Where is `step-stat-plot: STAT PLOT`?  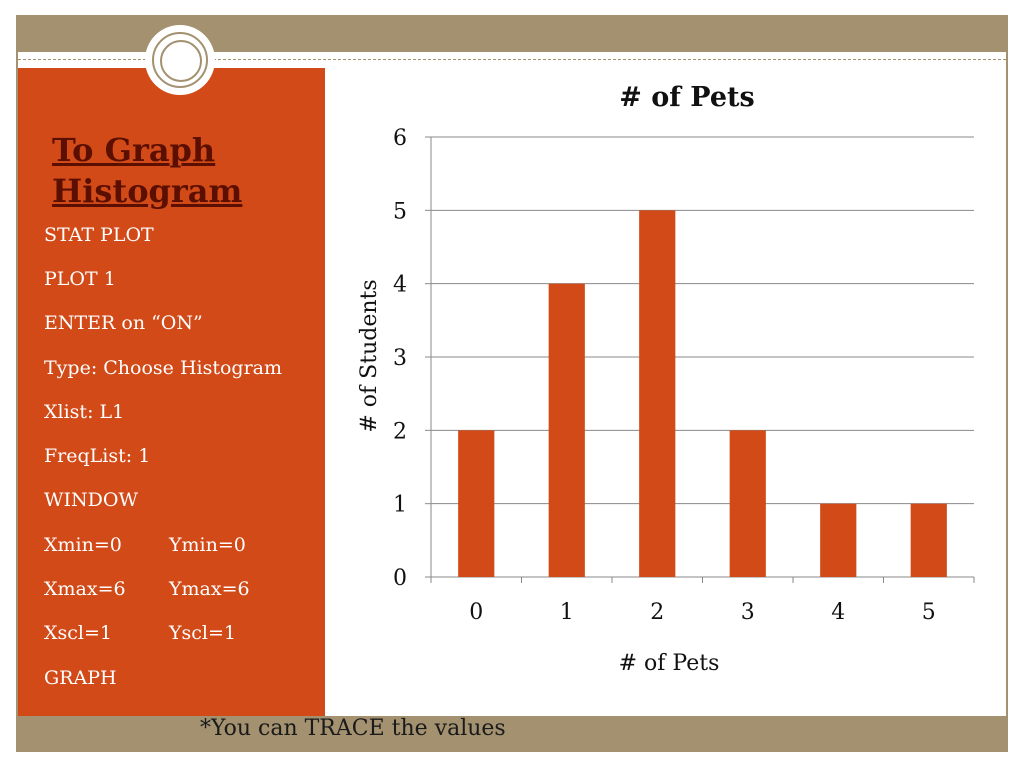 step-stat-plot: STAT PLOT is located at coordinates (99, 235).